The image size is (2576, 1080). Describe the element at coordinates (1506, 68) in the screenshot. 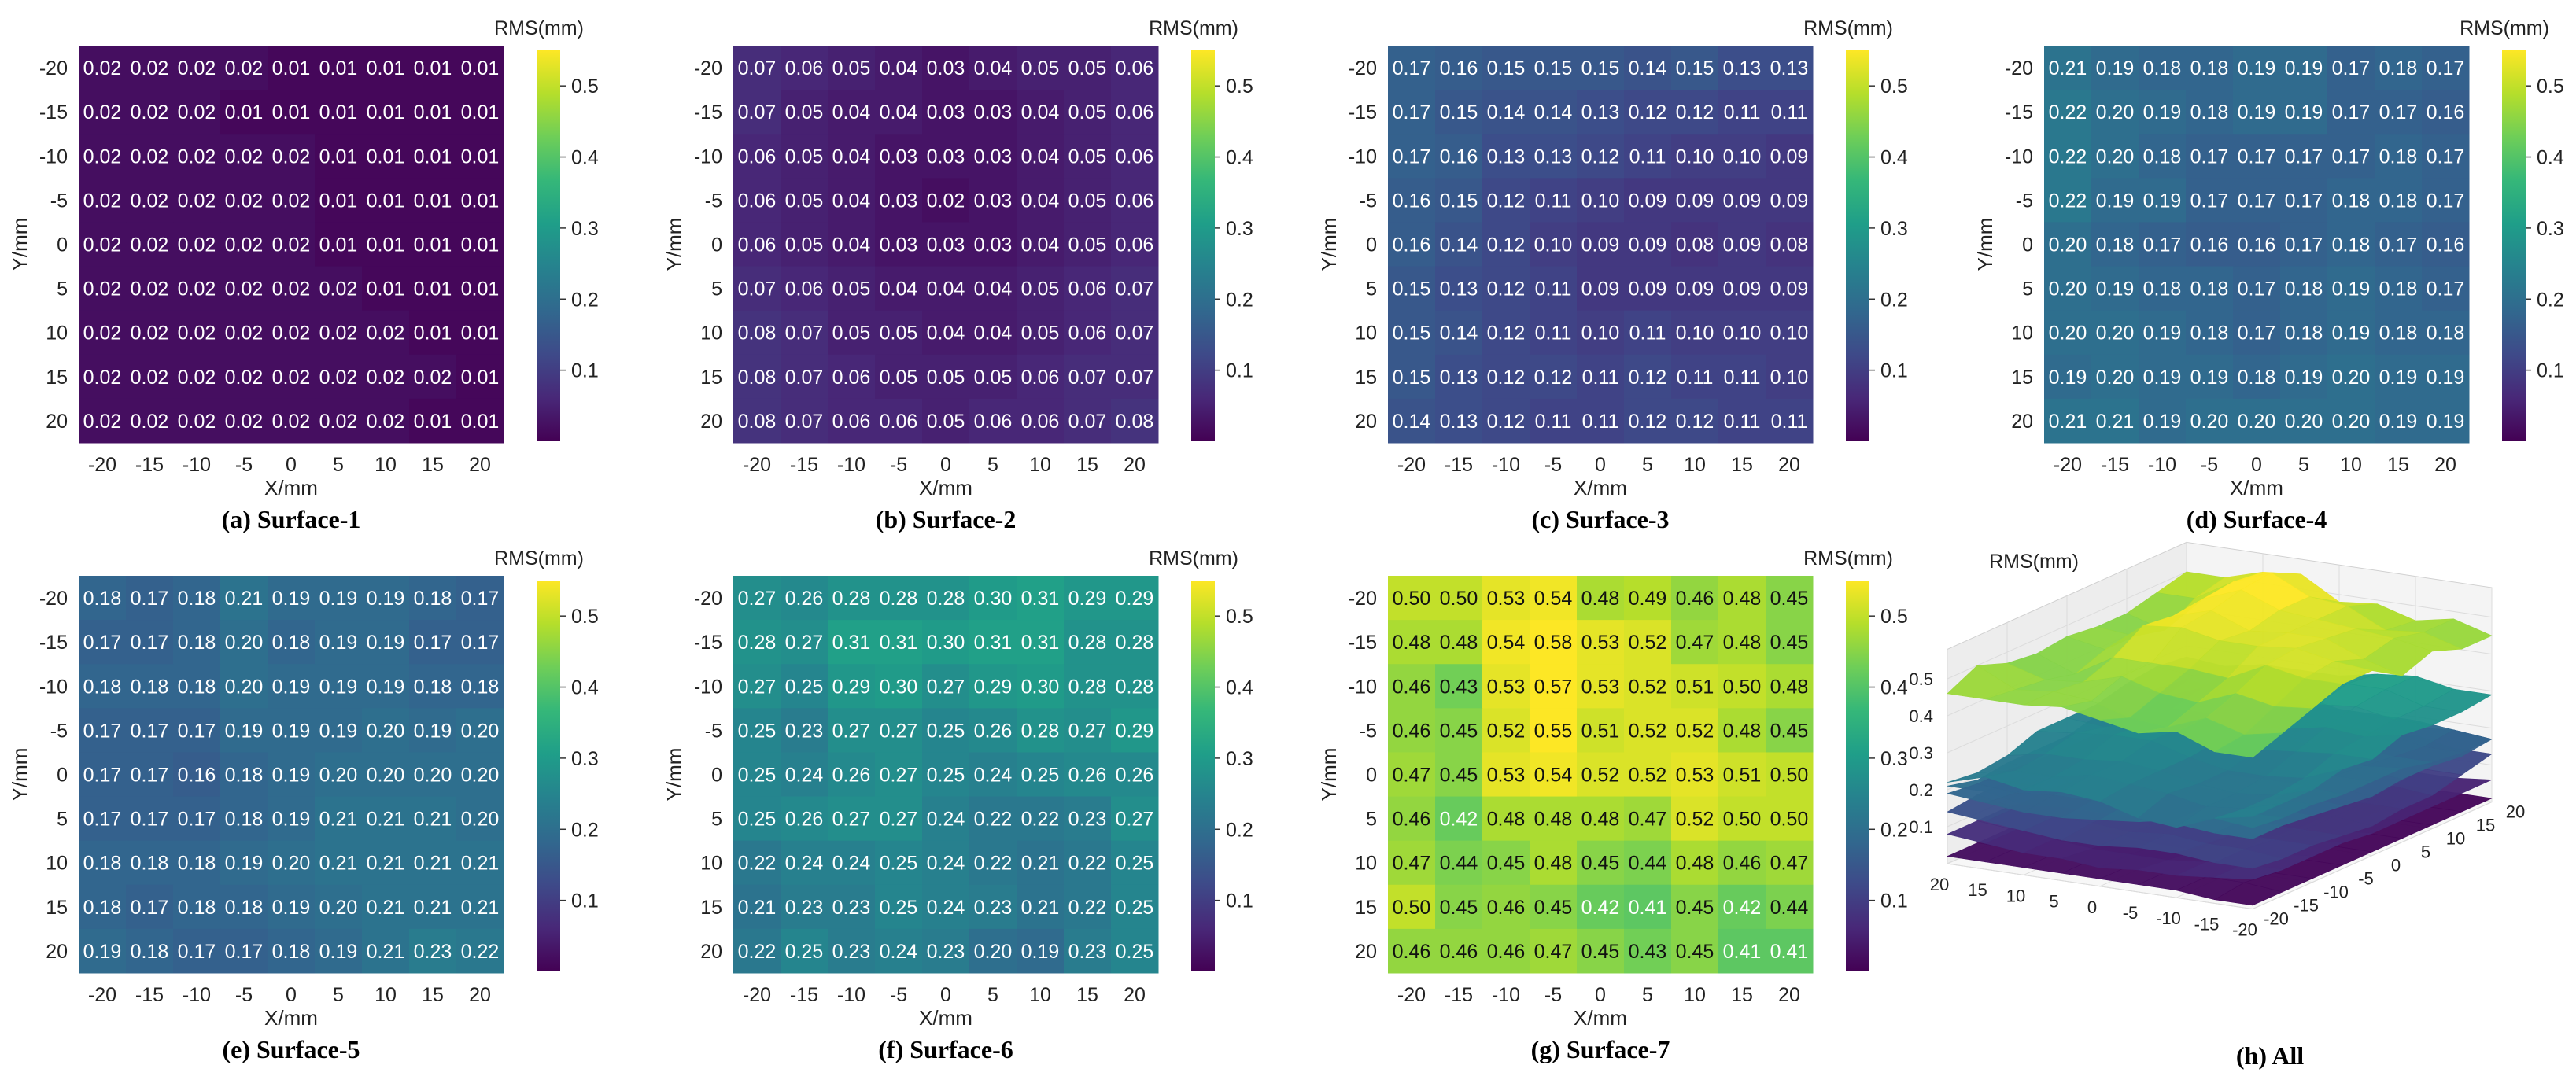

I see `cell-value-label: 0.15` at that location.